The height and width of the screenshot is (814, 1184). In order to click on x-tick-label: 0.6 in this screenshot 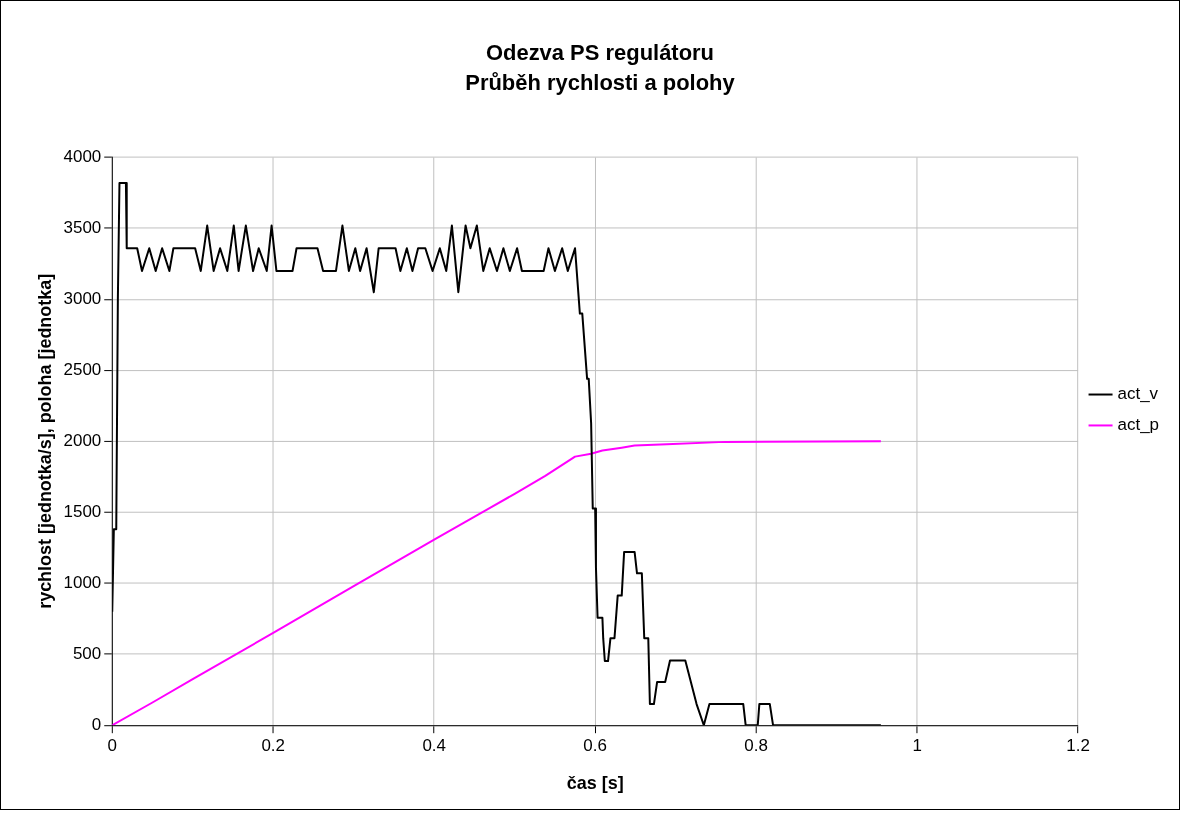, I will do `click(595, 746)`.